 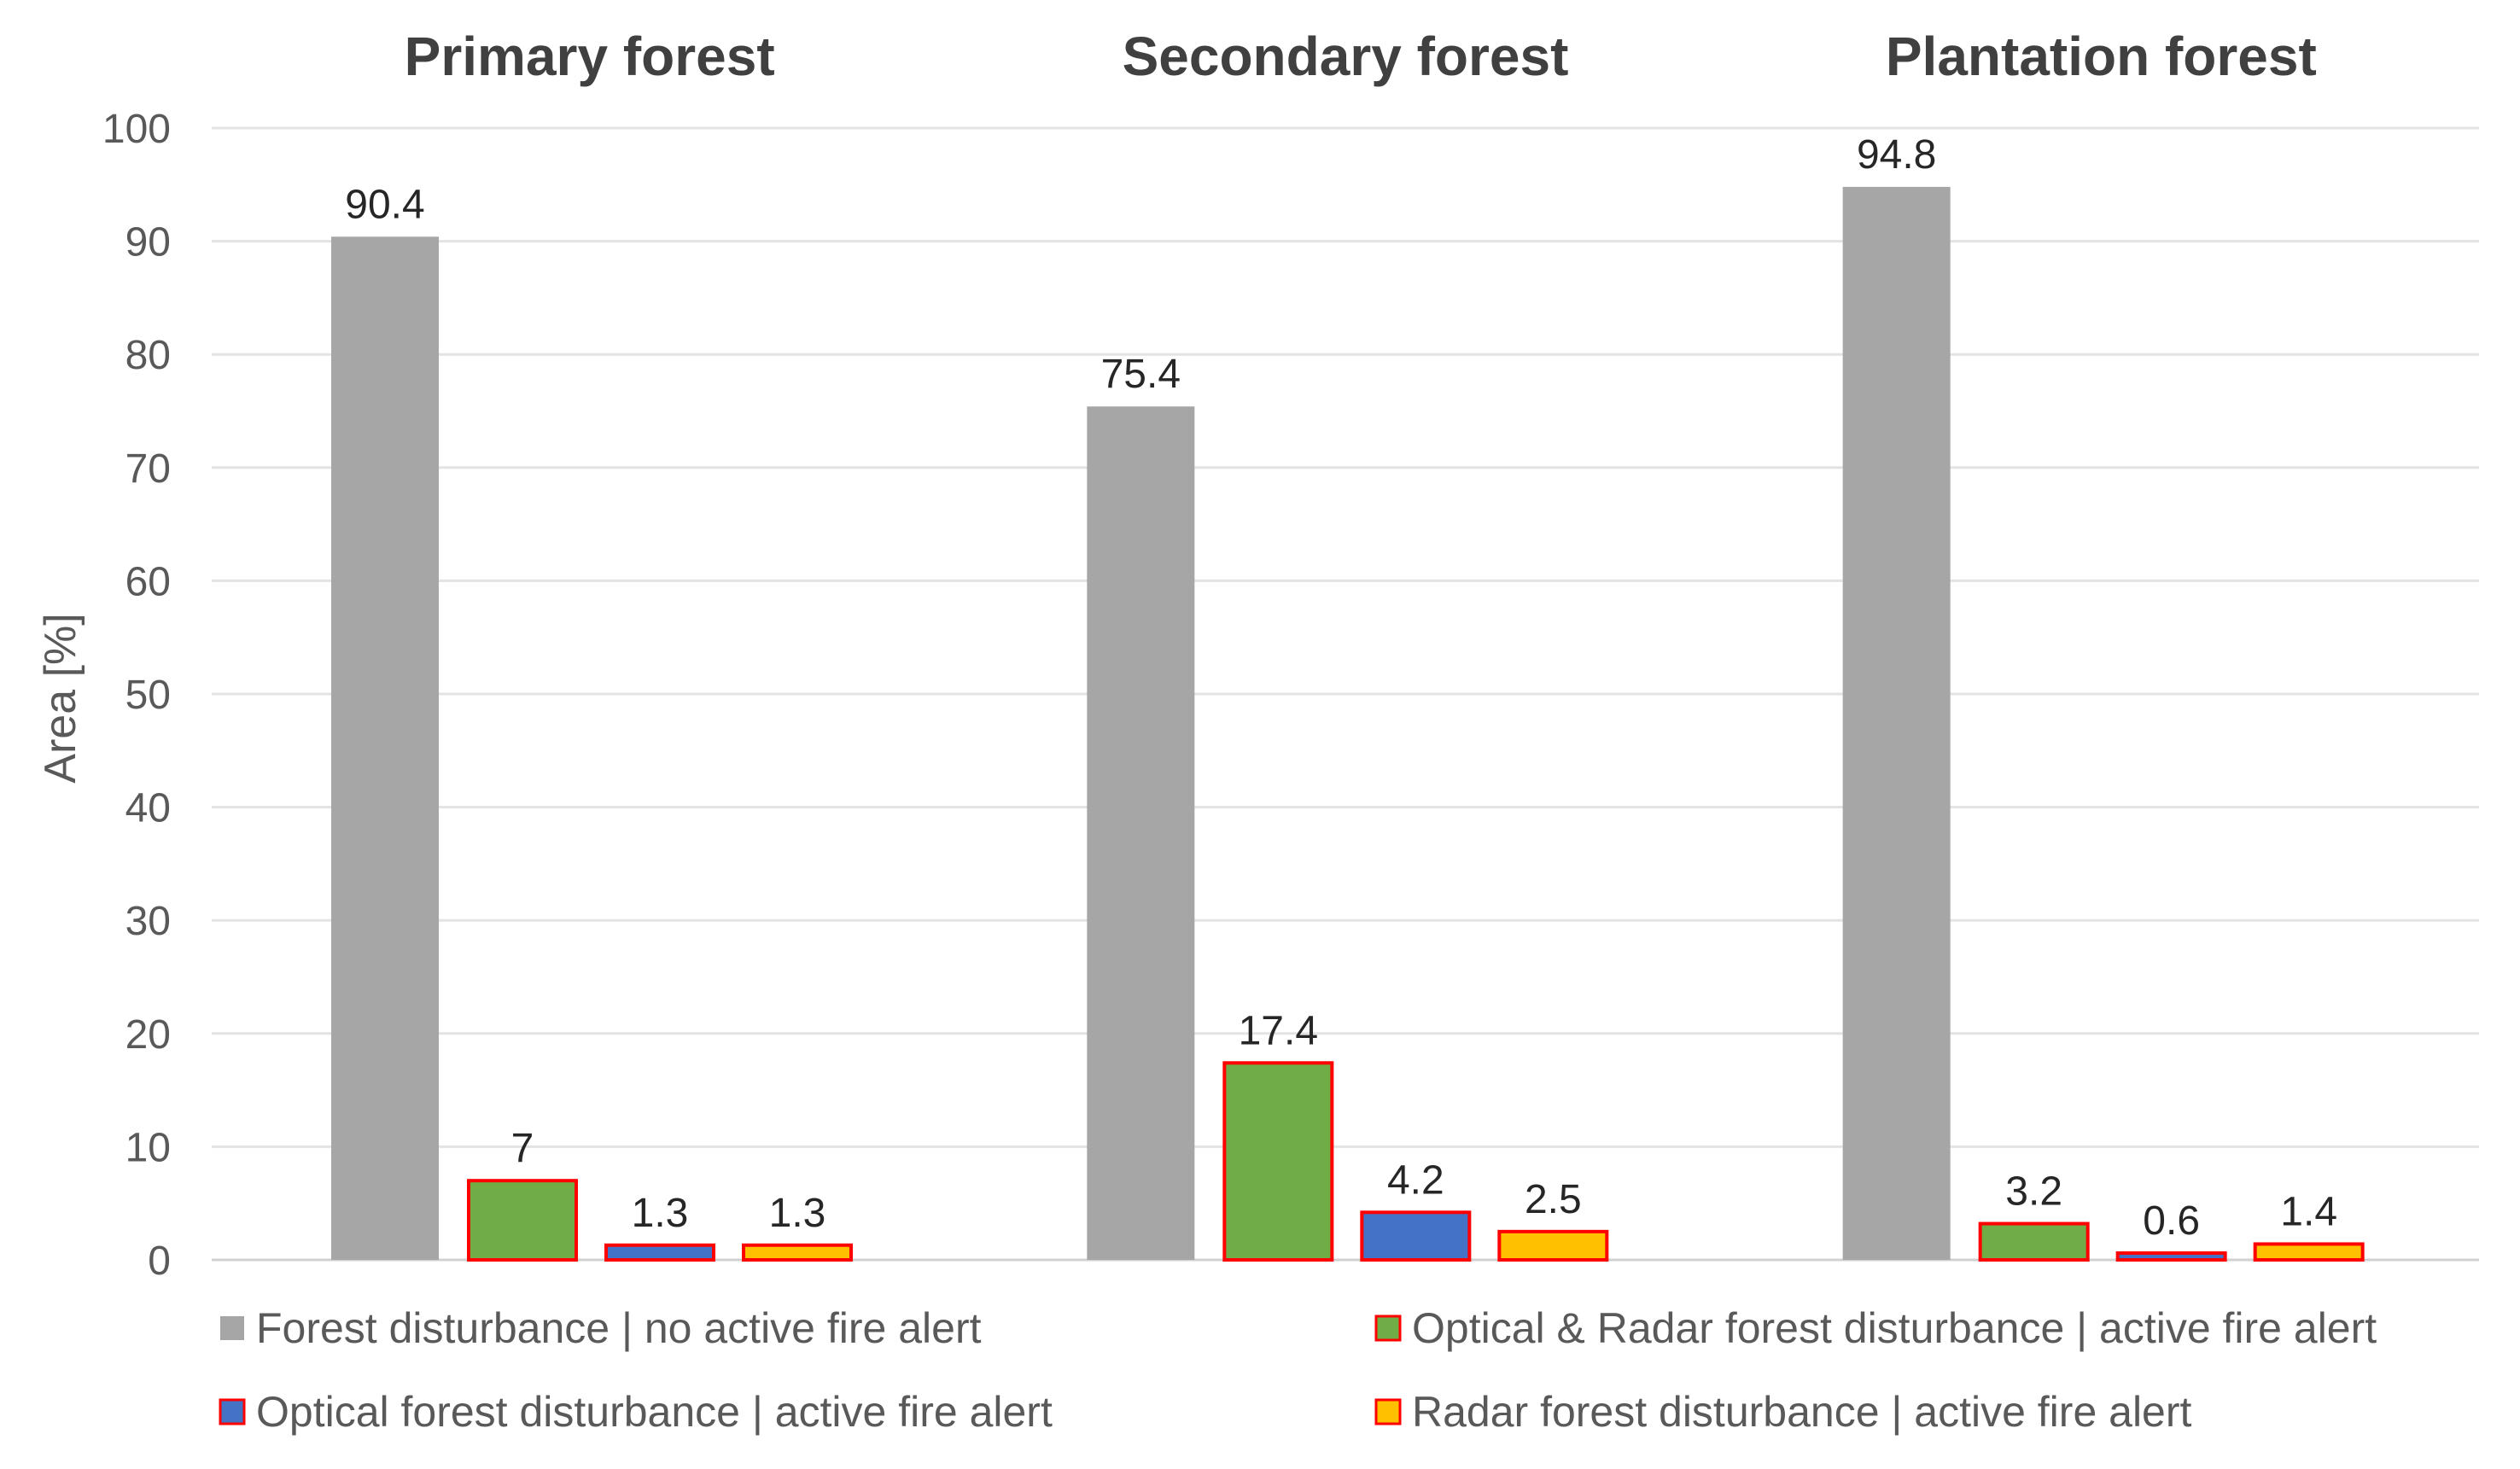 I want to click on y-axis: Area [%] 0 10 20 30 40 50 60 70 80 90 100, so click(x=103, y=695).